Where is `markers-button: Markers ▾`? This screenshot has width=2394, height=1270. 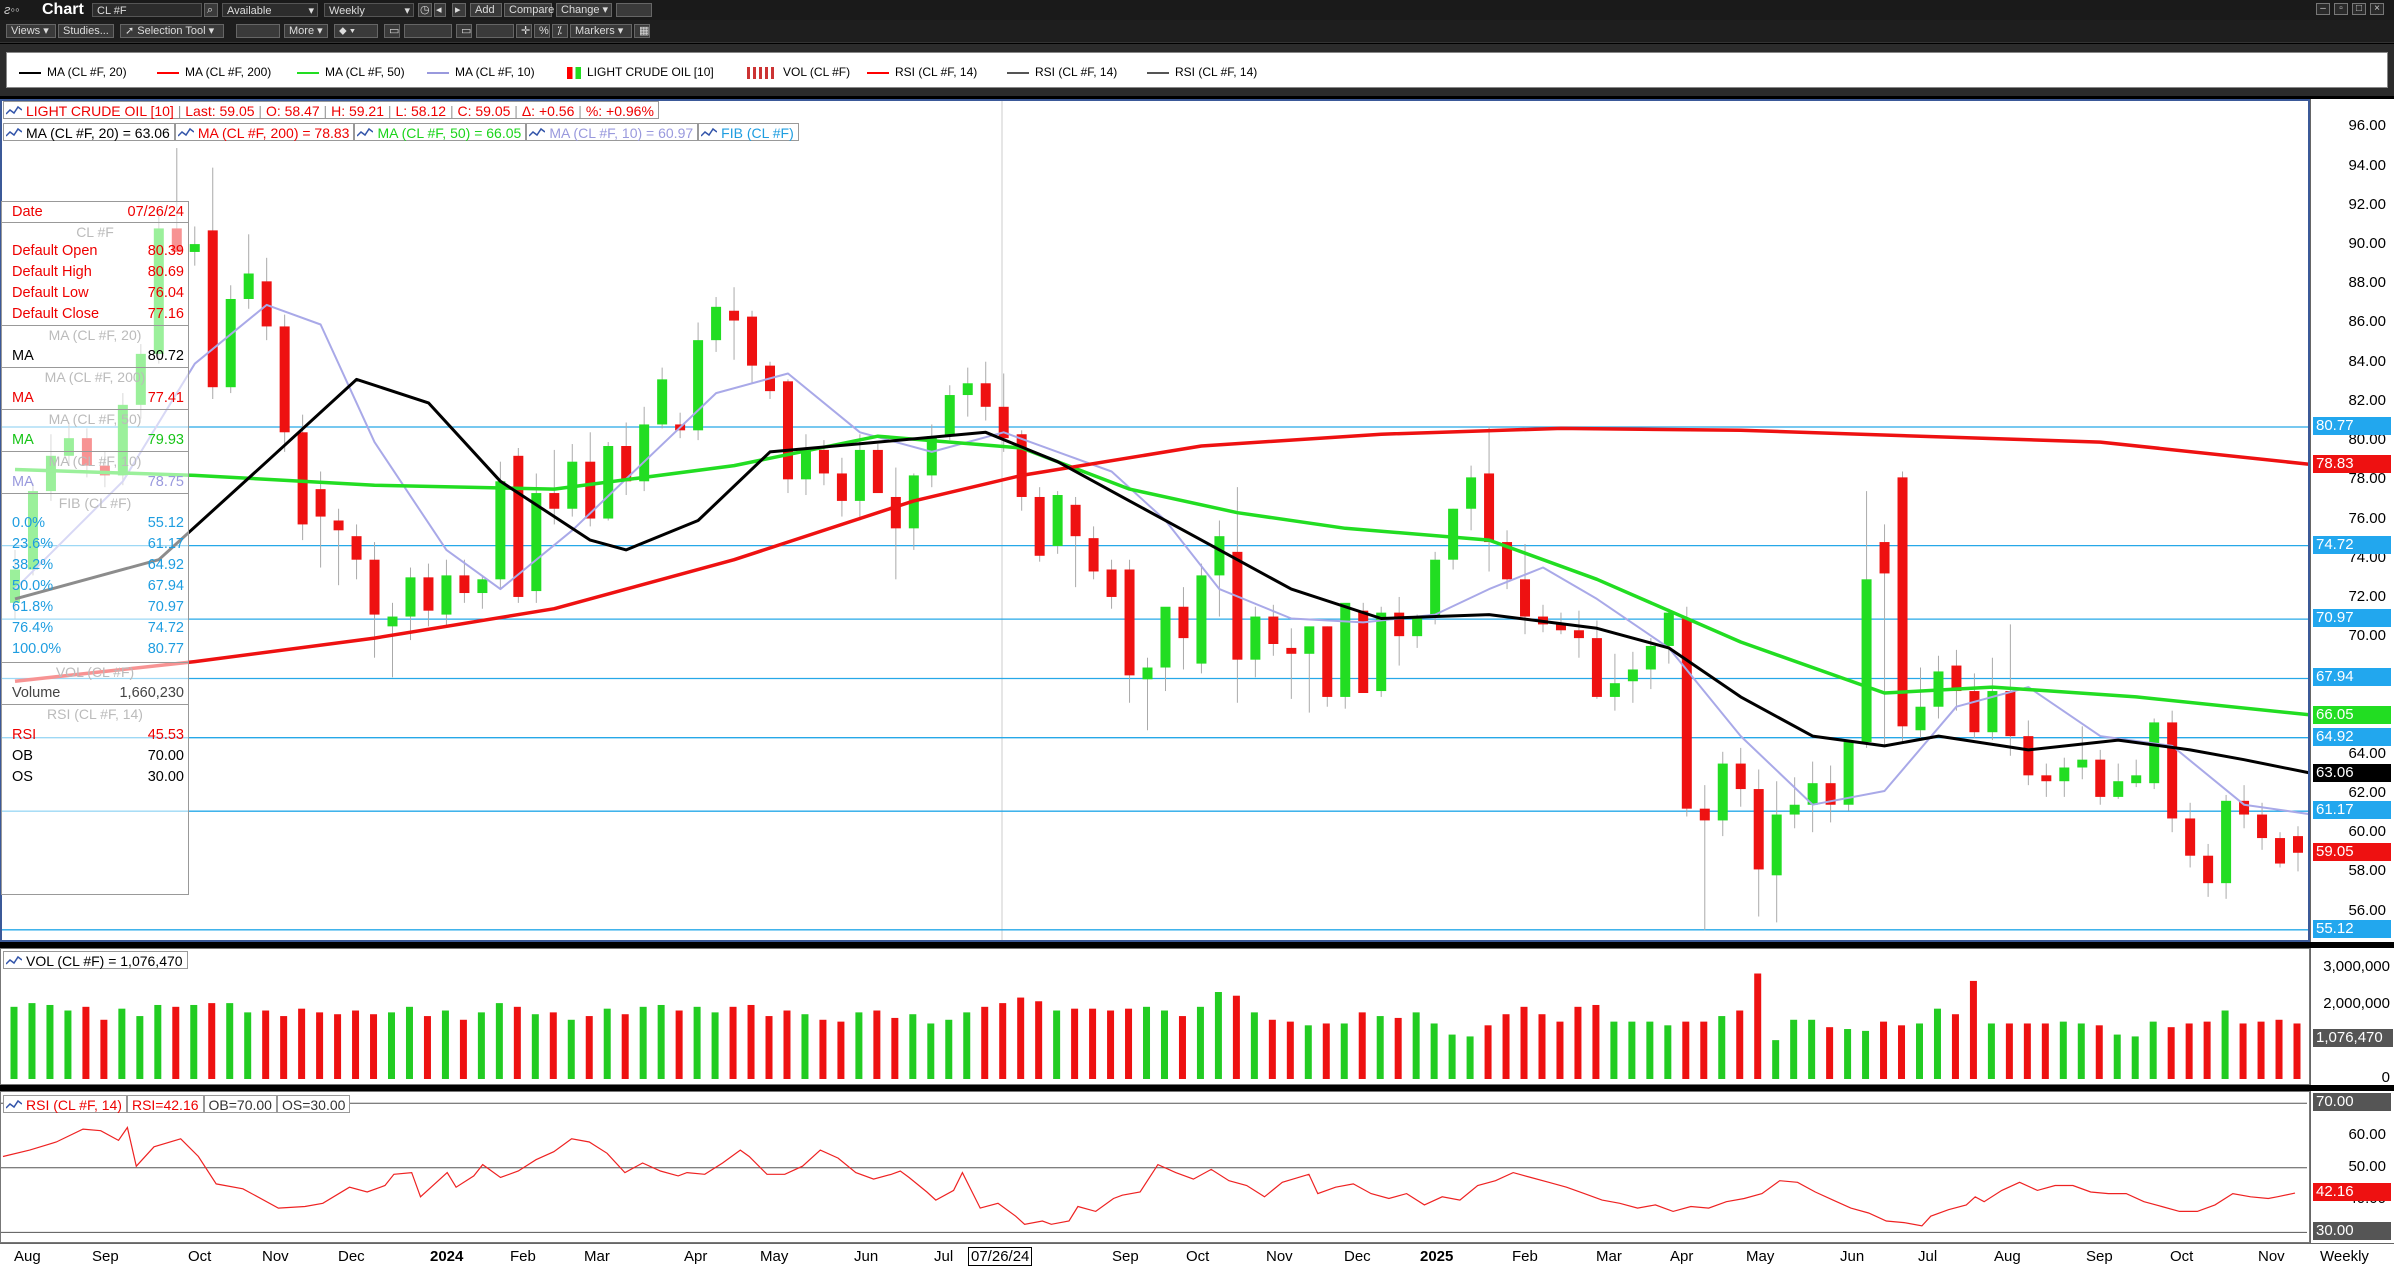
markers-button: Markers ▾ is located at coordinates (601, 31).